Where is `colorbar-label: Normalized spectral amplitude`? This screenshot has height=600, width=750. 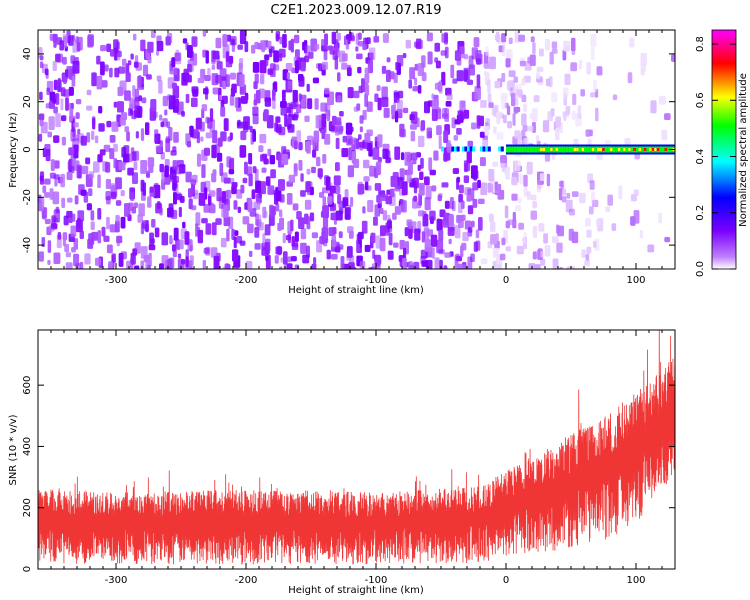 colorbar-label: Normalized spectral amplitude is located at coordinates (743, 150).